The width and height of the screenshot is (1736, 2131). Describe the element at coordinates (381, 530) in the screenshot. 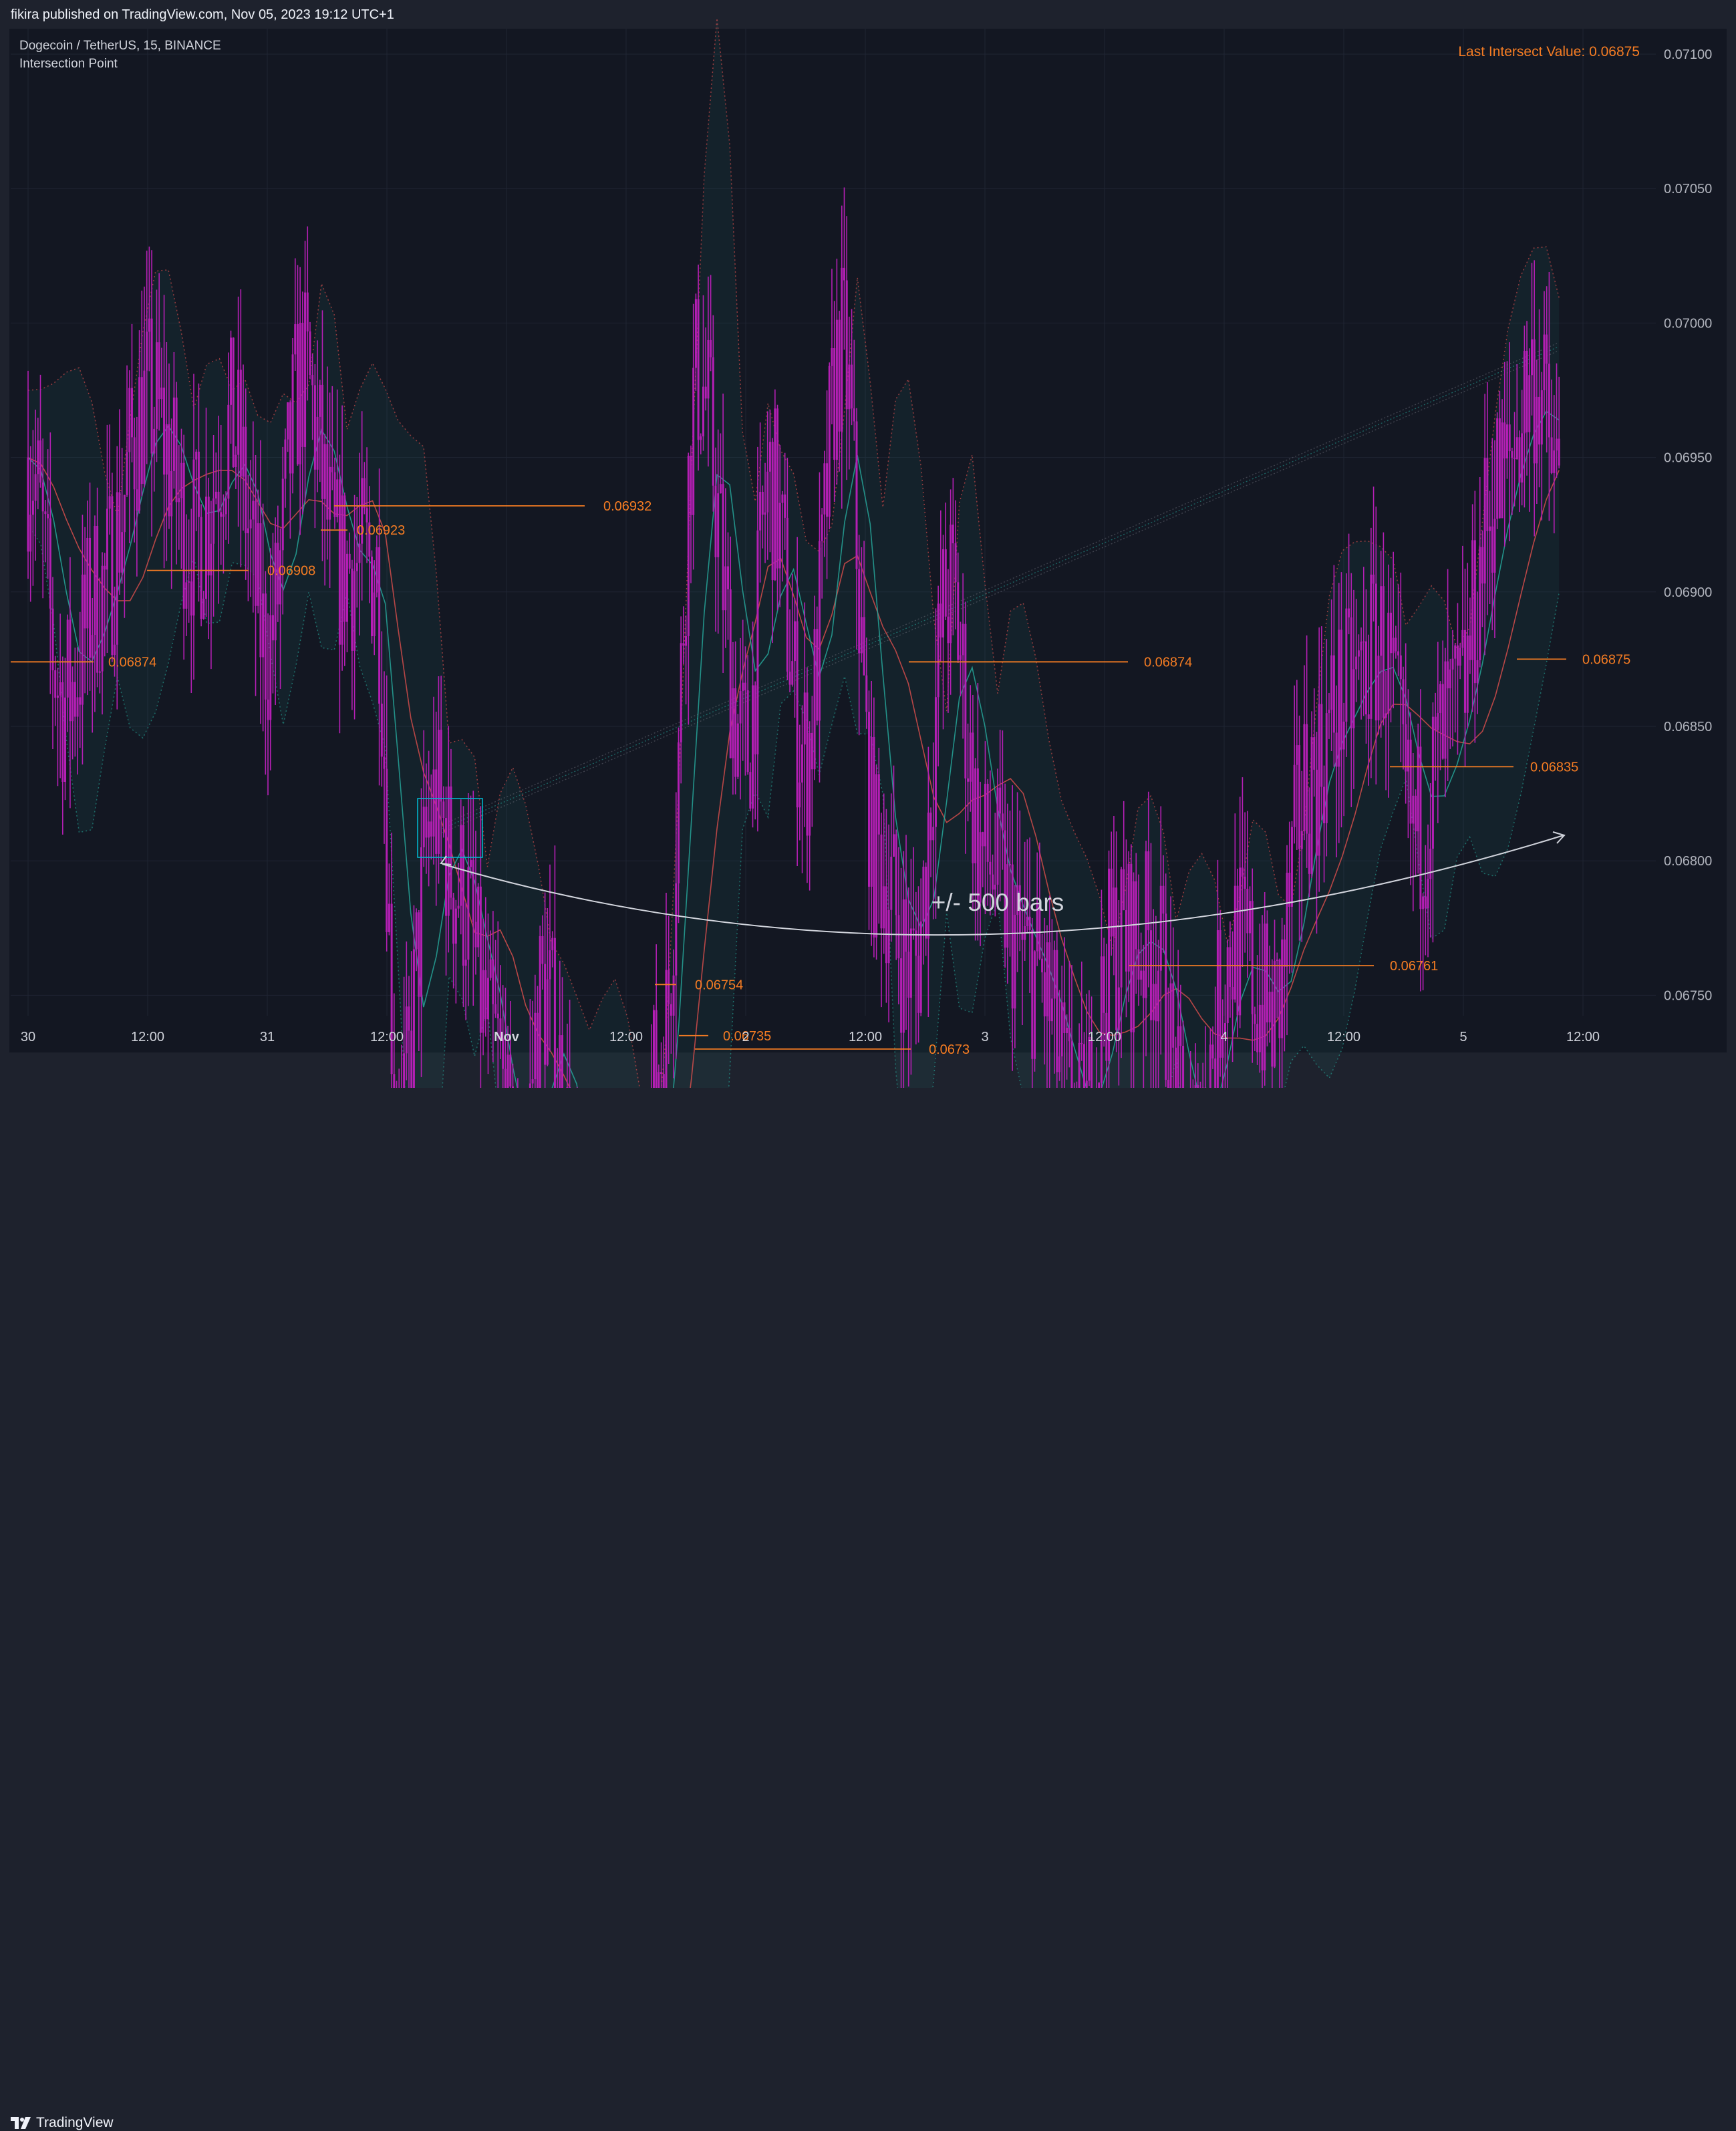

I see `level-label: 0.06923` at that location.